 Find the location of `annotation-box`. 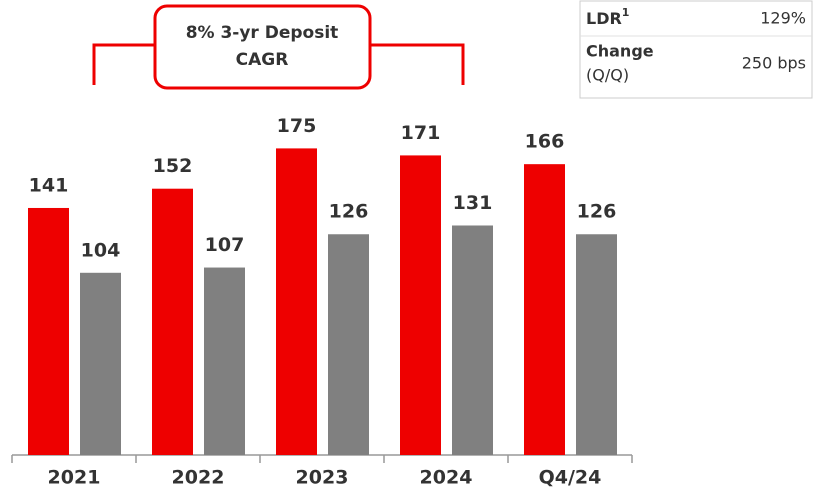

annotation-box is located at coordinates (262, 47).